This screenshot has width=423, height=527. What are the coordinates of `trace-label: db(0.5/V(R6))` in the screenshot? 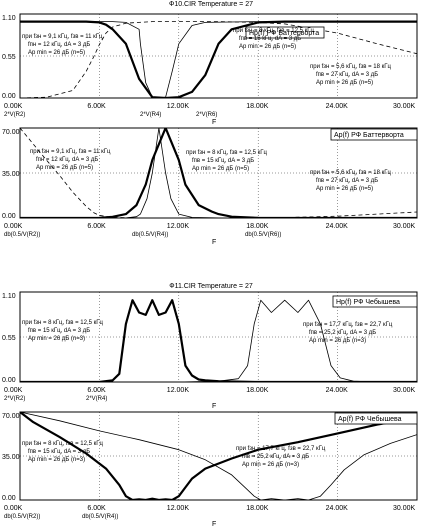 It's located at (263, 235).